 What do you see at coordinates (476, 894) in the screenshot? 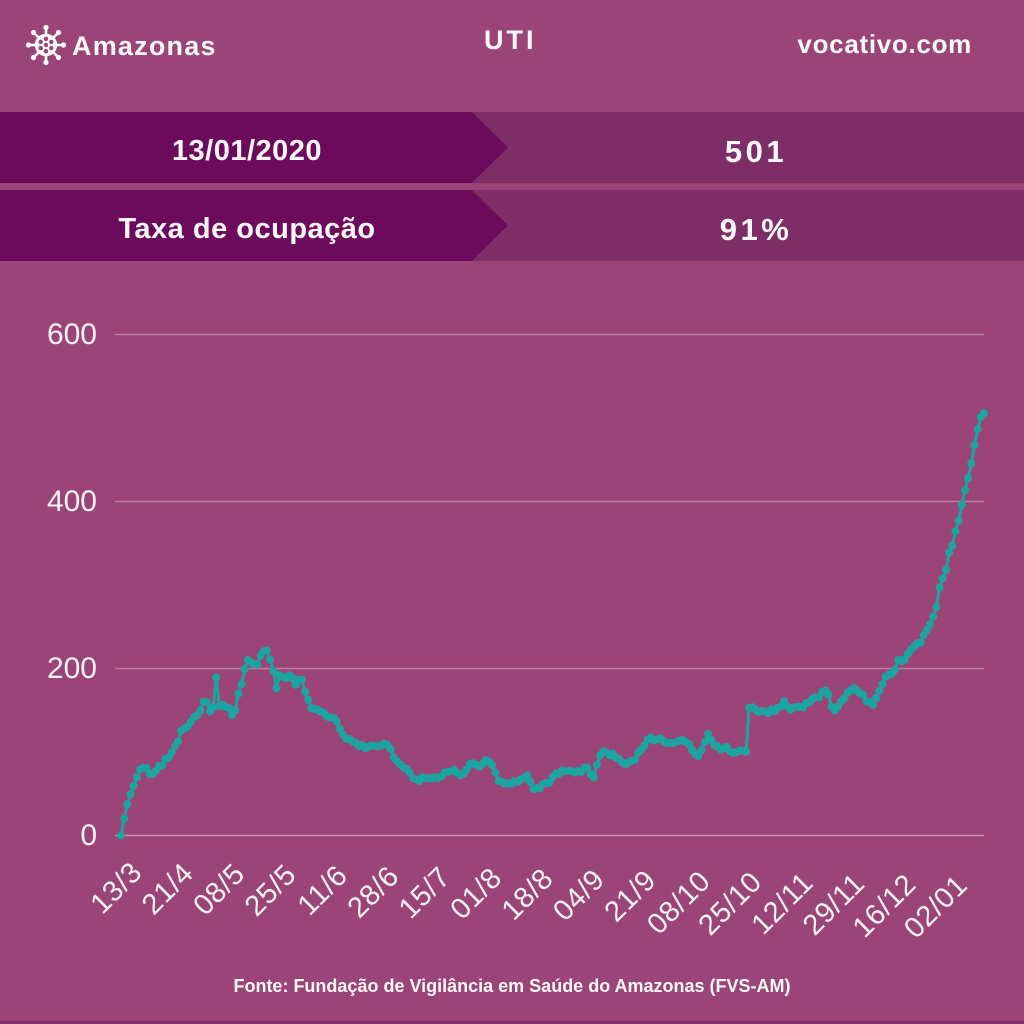
I see `svg-text: 01/8` at bounding box center [476, 894].